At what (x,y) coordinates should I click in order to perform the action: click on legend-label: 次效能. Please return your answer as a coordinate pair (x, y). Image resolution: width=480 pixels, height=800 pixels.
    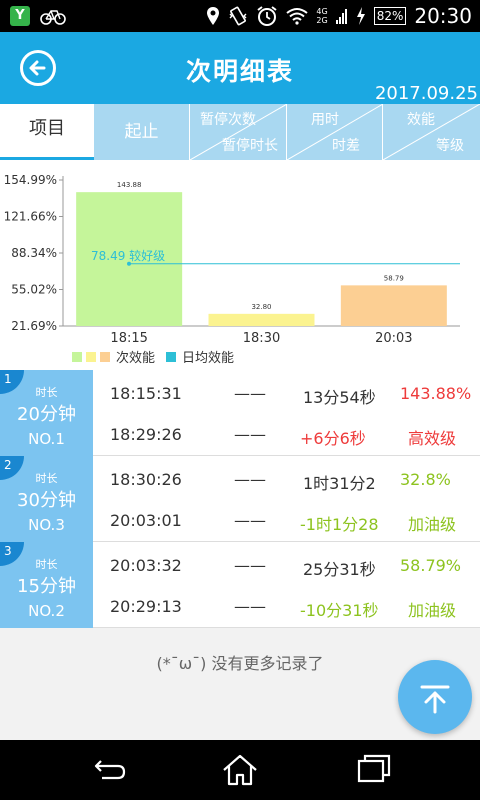
    Looking at the image, I should click on (135, 358).